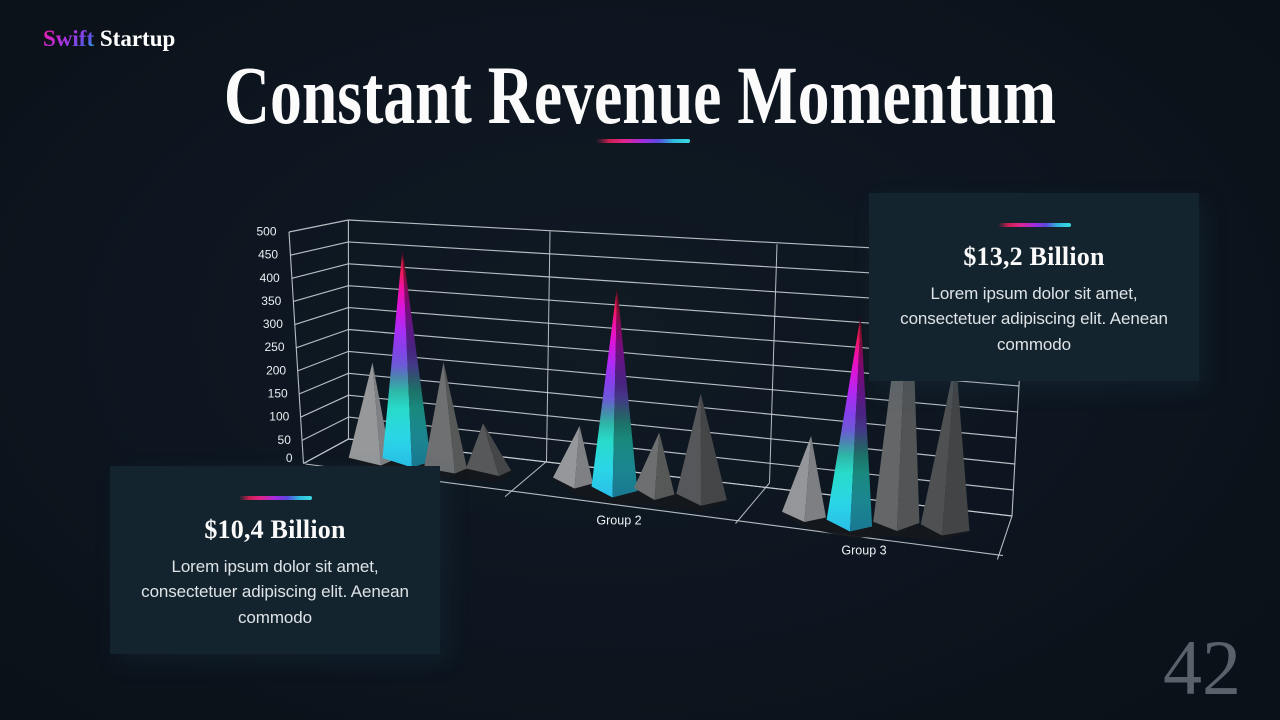 The height and width of the screenshot is (720, 1280). Describe the element at coordinates (271, 301) in the screenshot. I see `svg-text: 350` at that location.